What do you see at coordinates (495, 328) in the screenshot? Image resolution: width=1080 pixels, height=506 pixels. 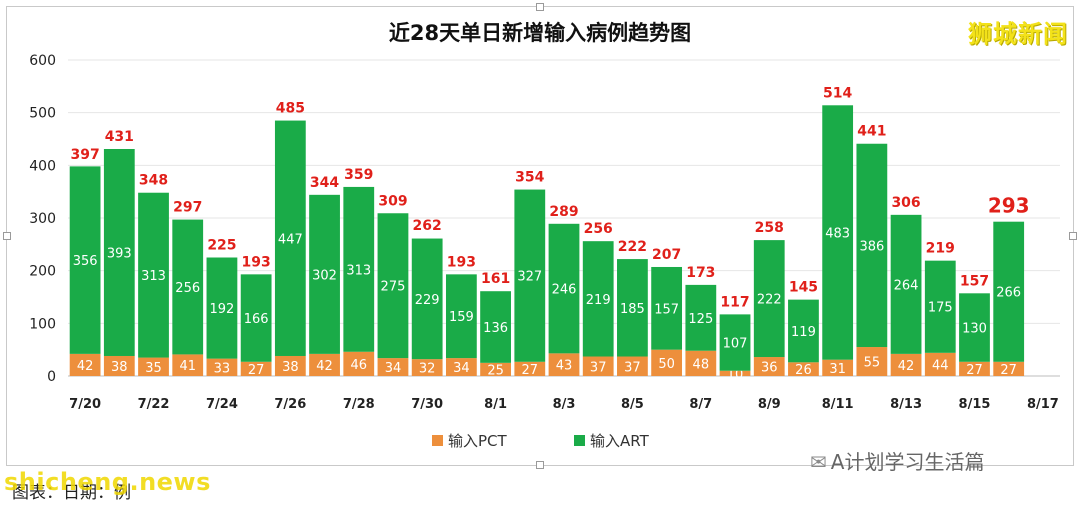 I see `bar-art-label: 136` at bounding box center [495, 328].